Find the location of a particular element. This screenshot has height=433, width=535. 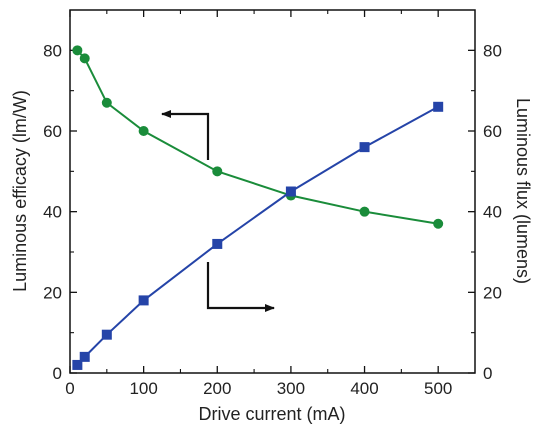

right-axis-arrow is located at coordinates (240, 287).